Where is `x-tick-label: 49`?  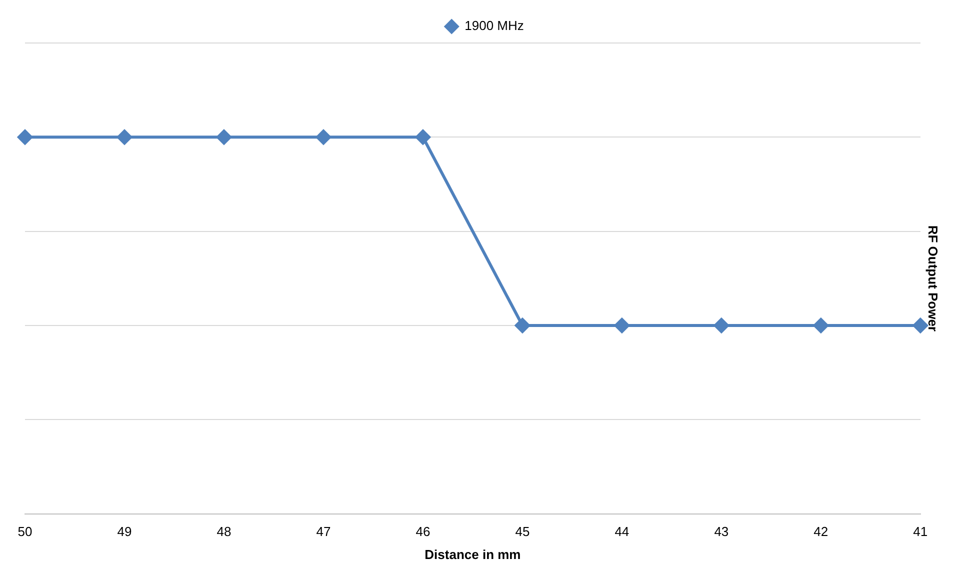
x-tick-label: 49 is located at coordinates (124, 532).